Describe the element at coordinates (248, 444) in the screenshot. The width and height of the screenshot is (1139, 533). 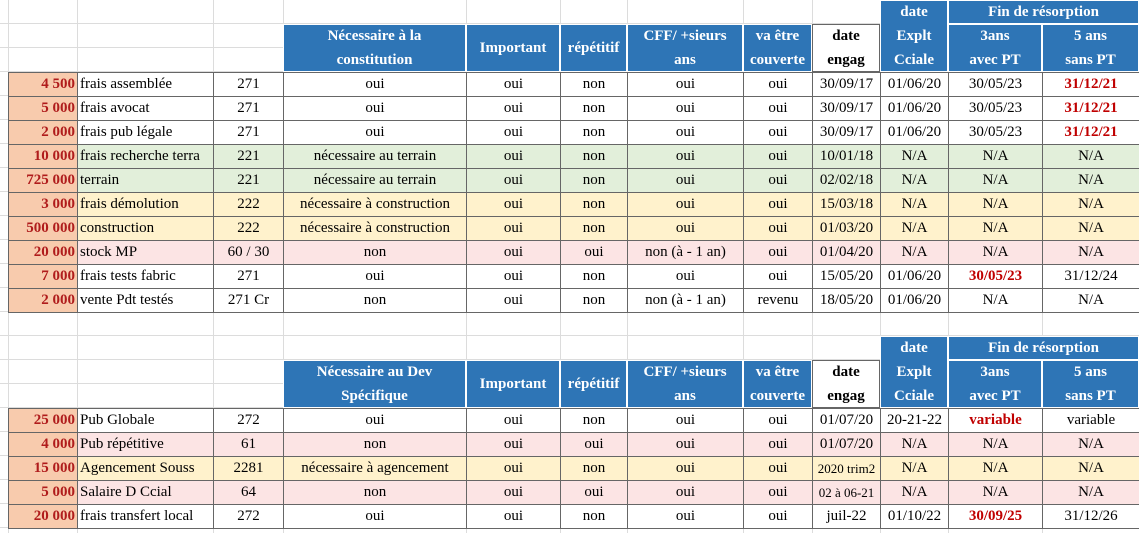
I see `table-cell: 61` at that location.